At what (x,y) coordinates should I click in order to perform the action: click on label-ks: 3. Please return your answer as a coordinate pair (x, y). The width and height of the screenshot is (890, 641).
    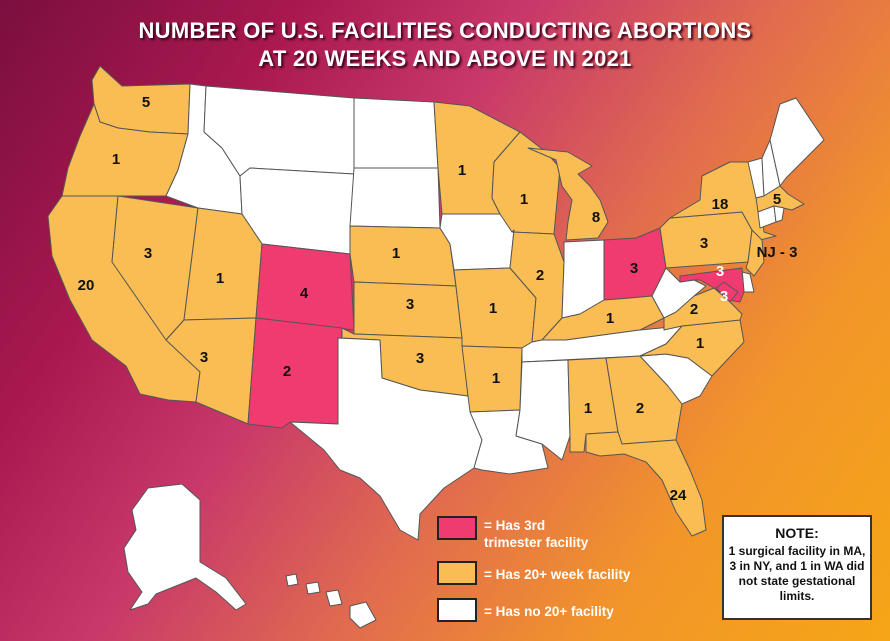
    Looking at the image, I should click on (410, 304).